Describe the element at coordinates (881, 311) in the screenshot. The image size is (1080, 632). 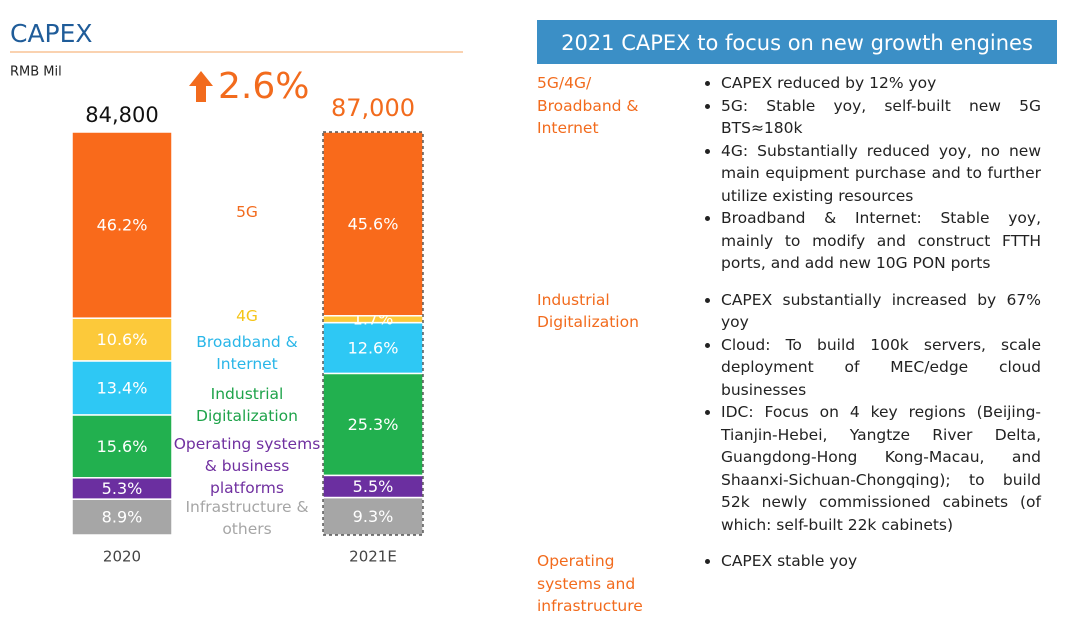
I see `bullet: CAPEX substantially increased by 67% yoy` at that location.